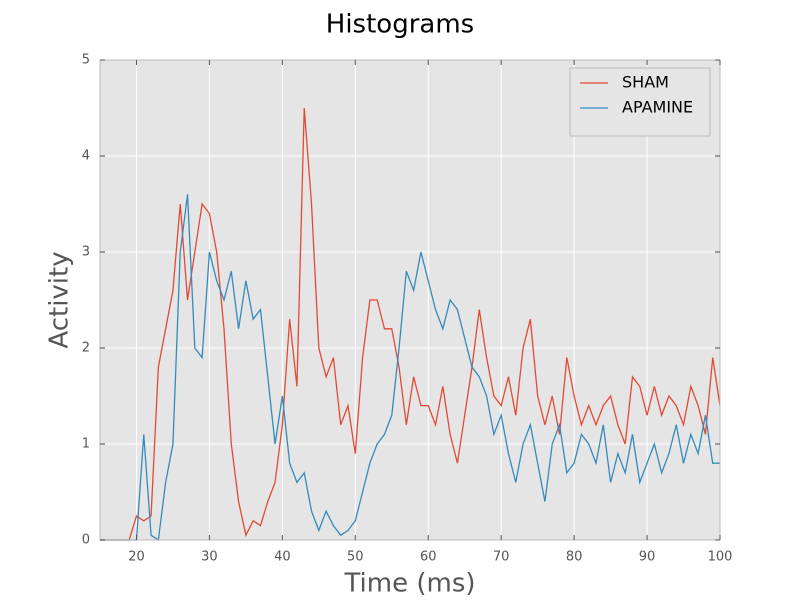  What do you see at coordinates (657, 107) in the screenshot?
I see `legend-label: APAMINE` at bounding box center [657, 107].